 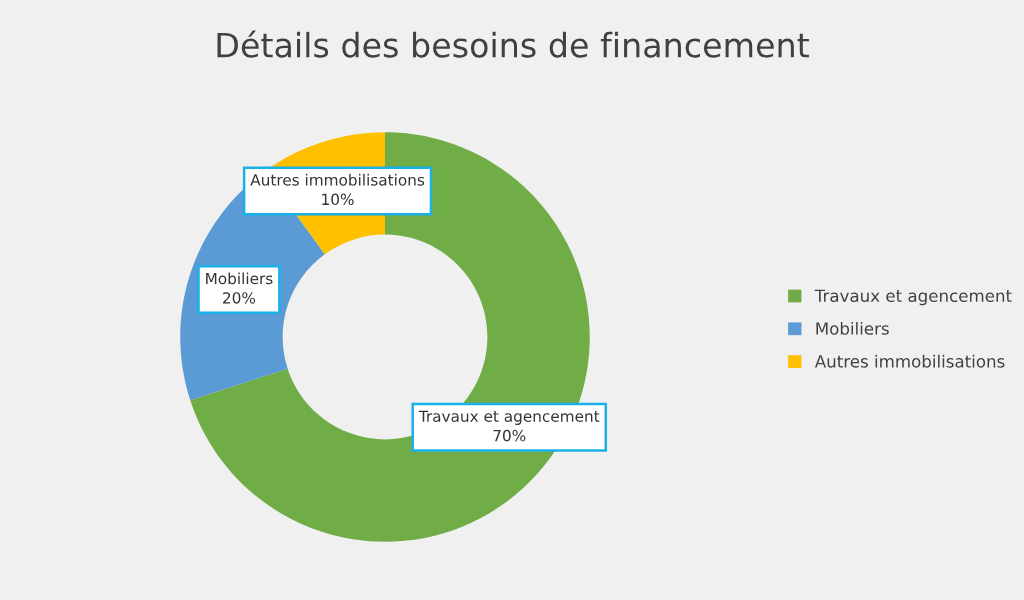 What do you see at coordinates (509, 435) in the screenshot?
I see `data-label: 70%` at bounding box center [509, 435].